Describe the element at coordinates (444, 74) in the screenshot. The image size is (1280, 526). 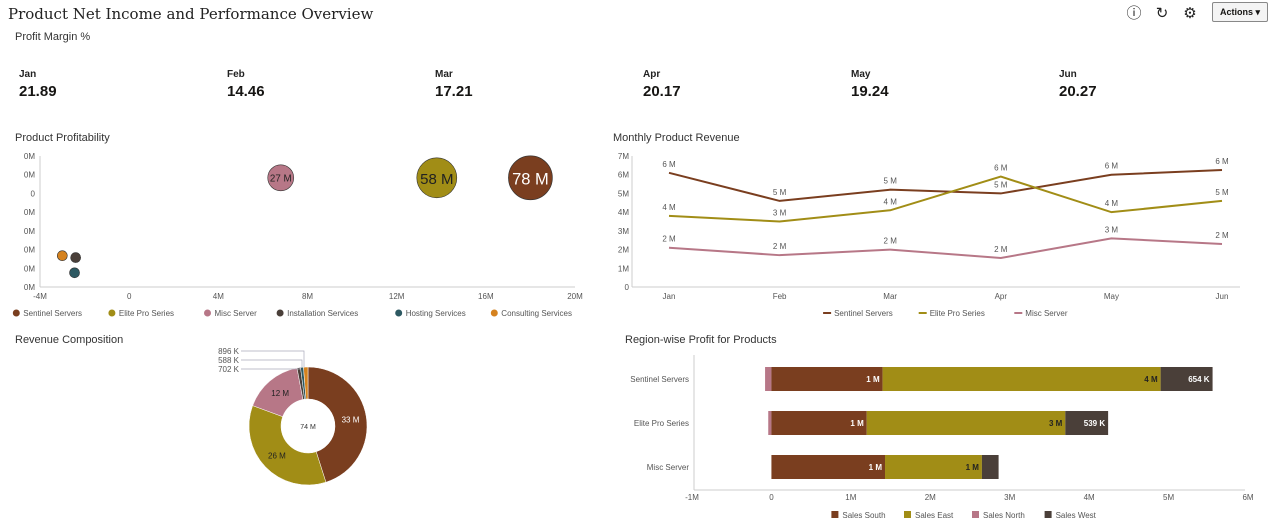
I see `kpi-label: Mar` at that location.